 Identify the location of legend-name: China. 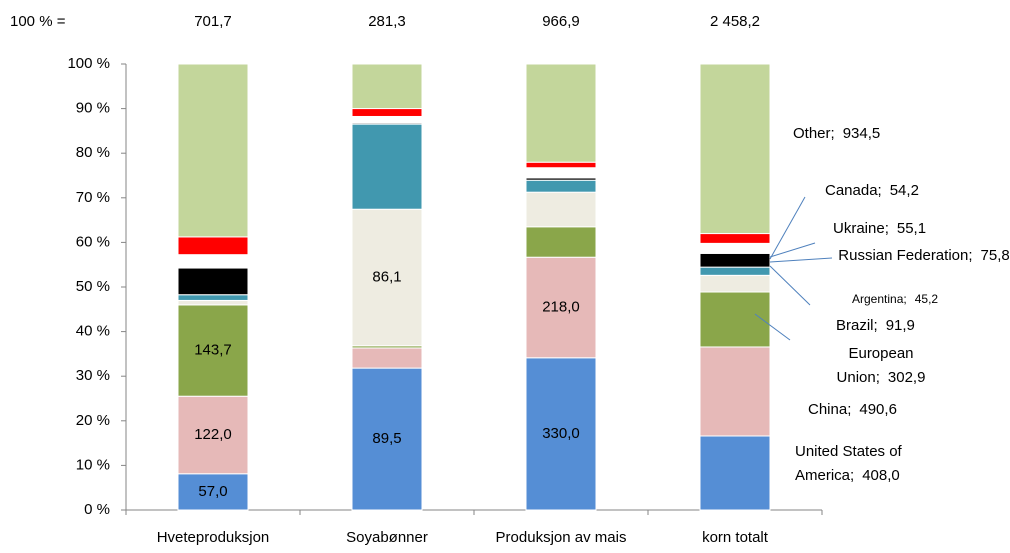
(828, 409).